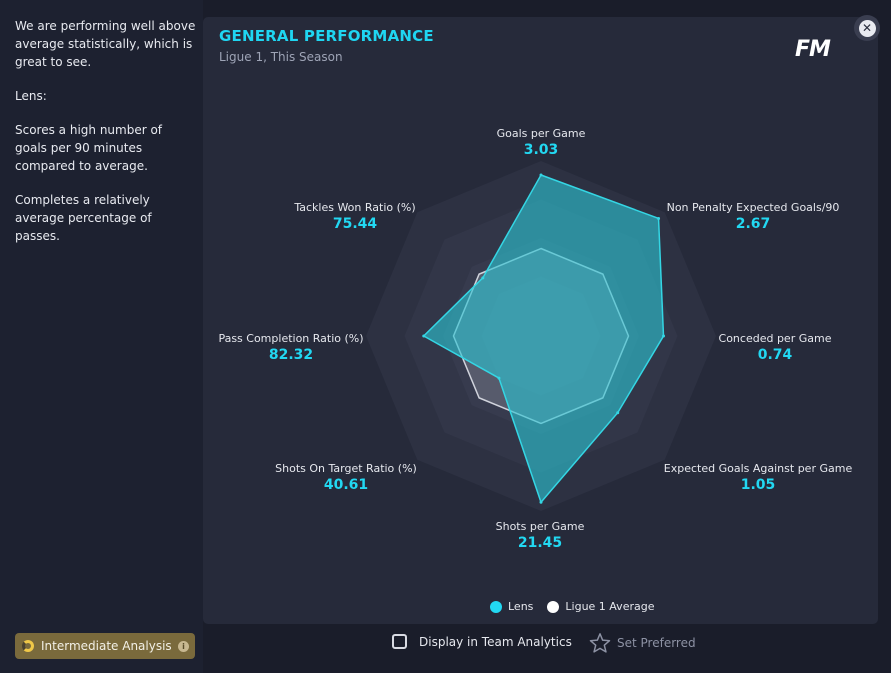 Image resolution: width=891 pixels, height=673 pixels. Describe the element at coordinates (281, 57) in the screenshot. I see `panel-subtitle: Ligue 1, This Season` at that location.